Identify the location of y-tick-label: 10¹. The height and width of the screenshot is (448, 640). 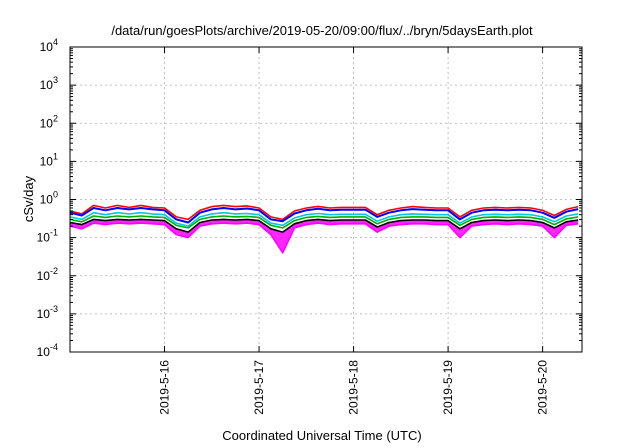
(49, 159).